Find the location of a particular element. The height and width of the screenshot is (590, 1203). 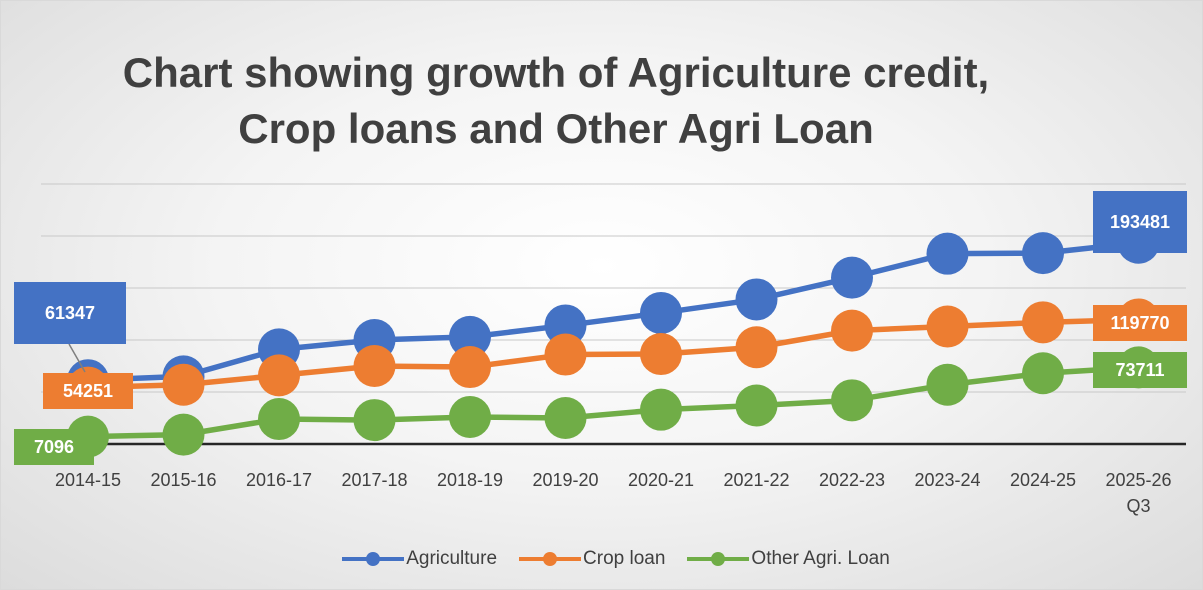

legend-label: Other Agri. Loan is located at coordinates (820, 558).